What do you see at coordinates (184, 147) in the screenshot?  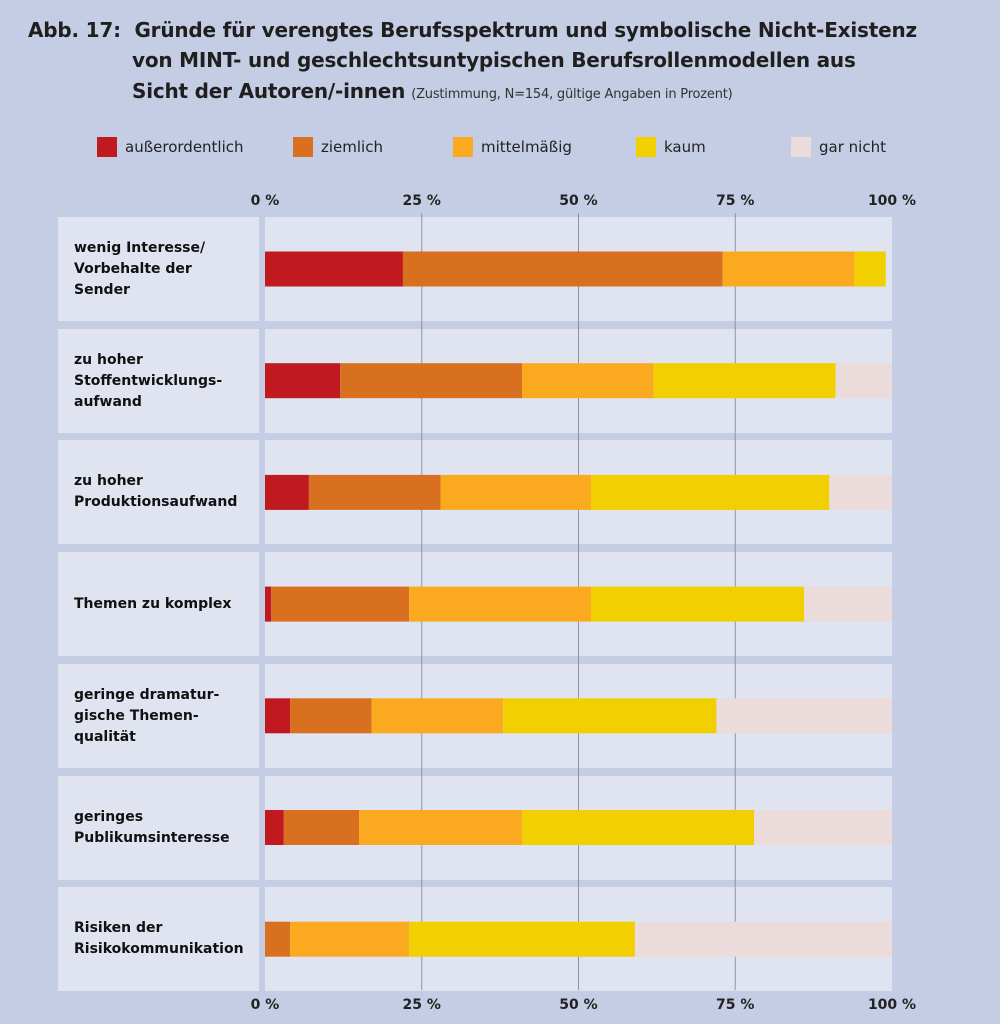 I see `legend-label: außerordentlich` at bounding box center [184, 147].